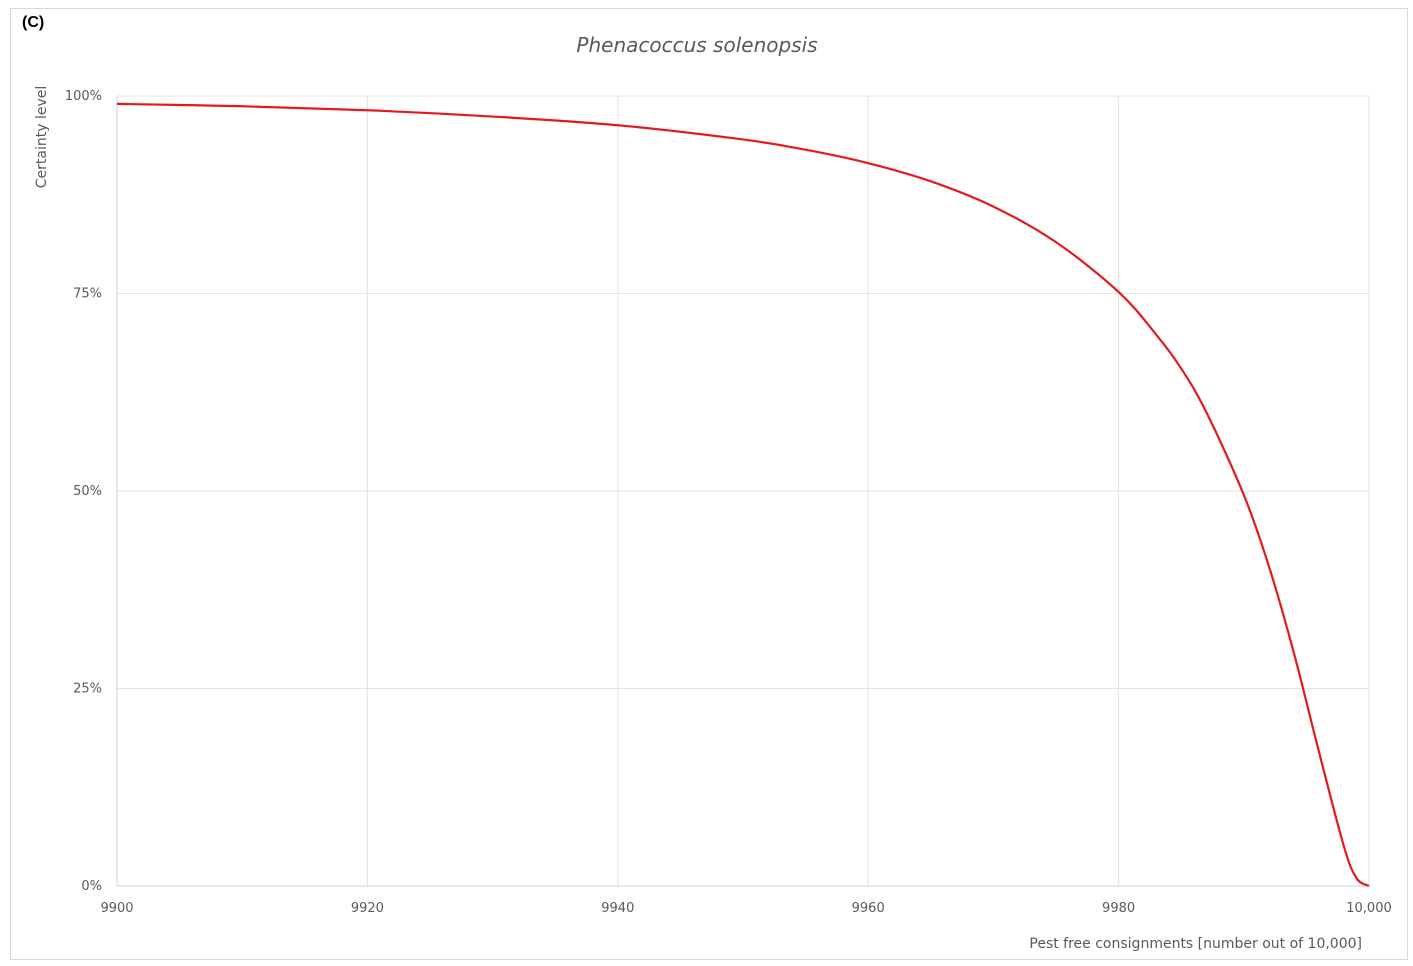 The image size is (1413, 966). Describe the element at coordinates (116, 908) in the screenshot. I see `x-tick-label: 9900` at that location.